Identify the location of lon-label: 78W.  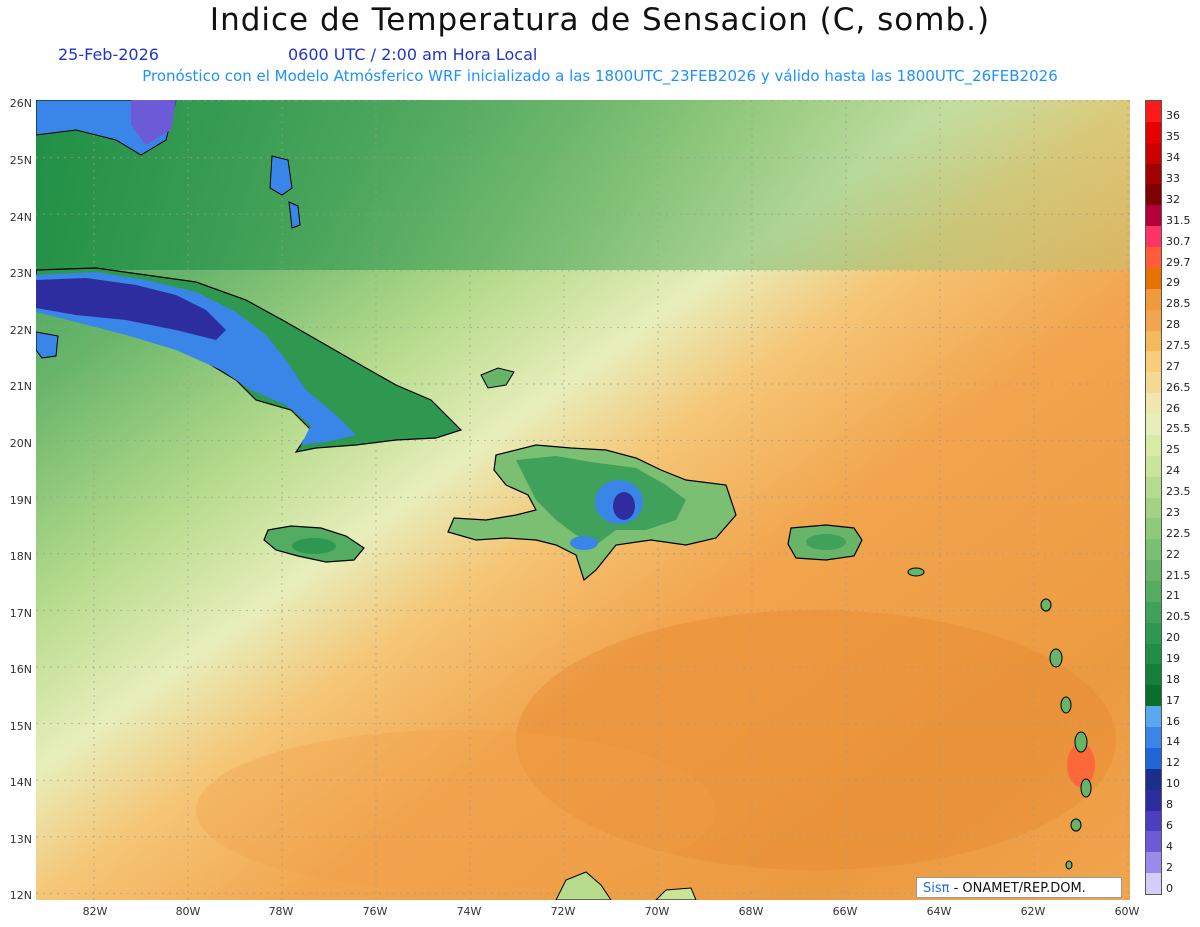
(281, 911).